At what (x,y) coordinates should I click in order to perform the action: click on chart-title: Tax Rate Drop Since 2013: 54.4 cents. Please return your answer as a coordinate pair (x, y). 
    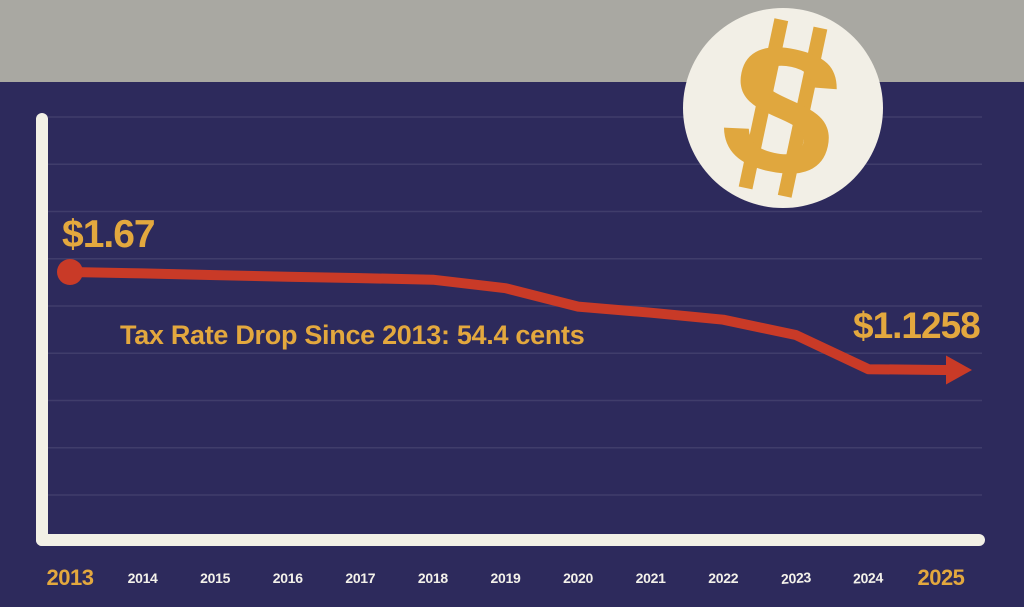
    Looking at the image, I should click on (352, 335).